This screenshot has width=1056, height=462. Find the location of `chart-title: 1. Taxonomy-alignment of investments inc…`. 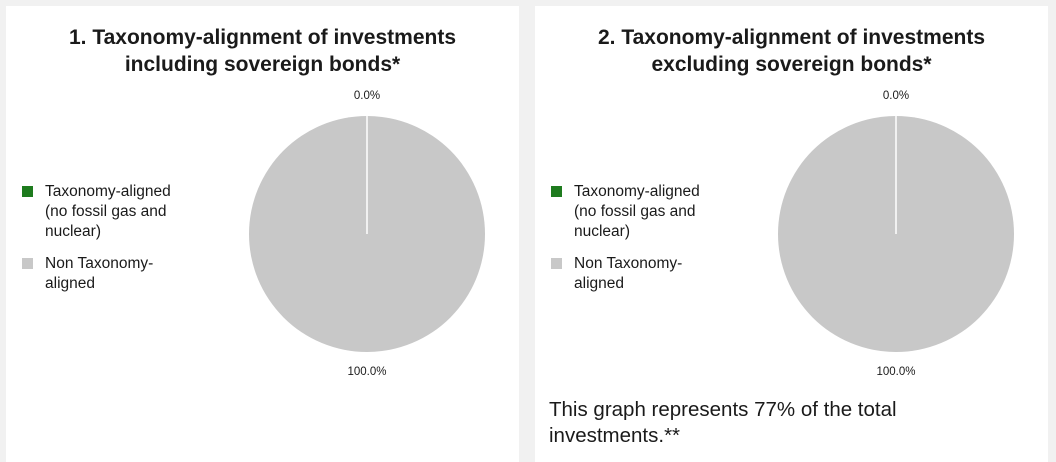

chart-title: 1. Taxonomy-alignment of investments inc… is located at coordinates (262, 51).